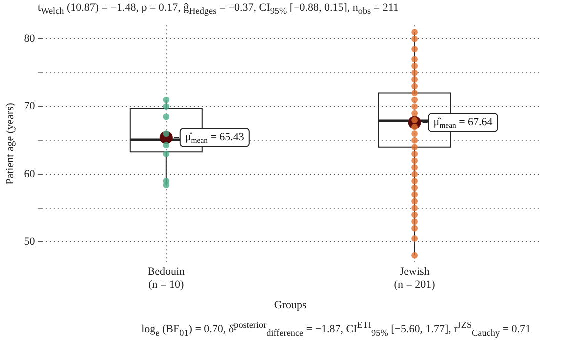  Describe the element at coordinates (30, 106) in the screenshot. I see `y-tick-label: 70` at that location.